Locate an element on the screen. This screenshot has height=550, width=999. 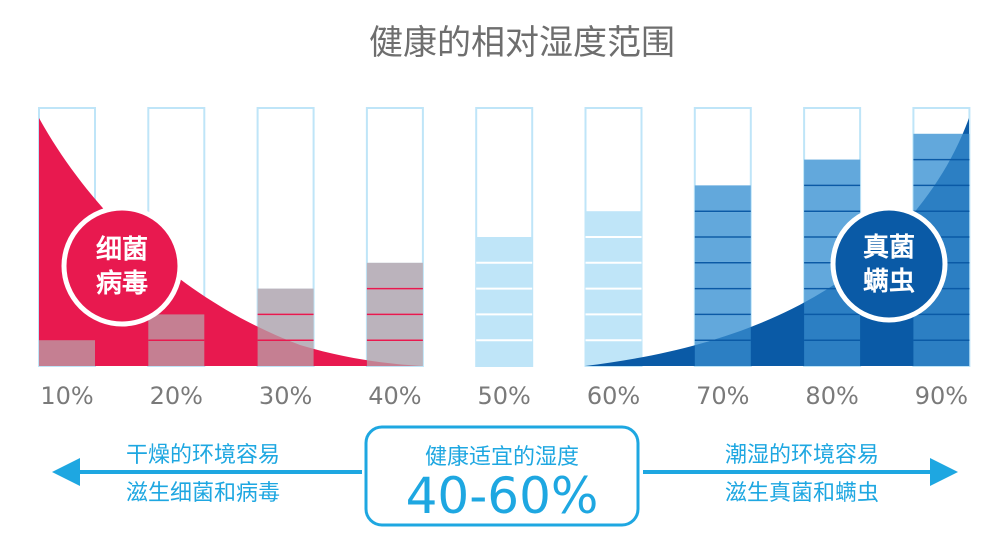
x-tick-label: 70% is located at coordinates (722, 396).